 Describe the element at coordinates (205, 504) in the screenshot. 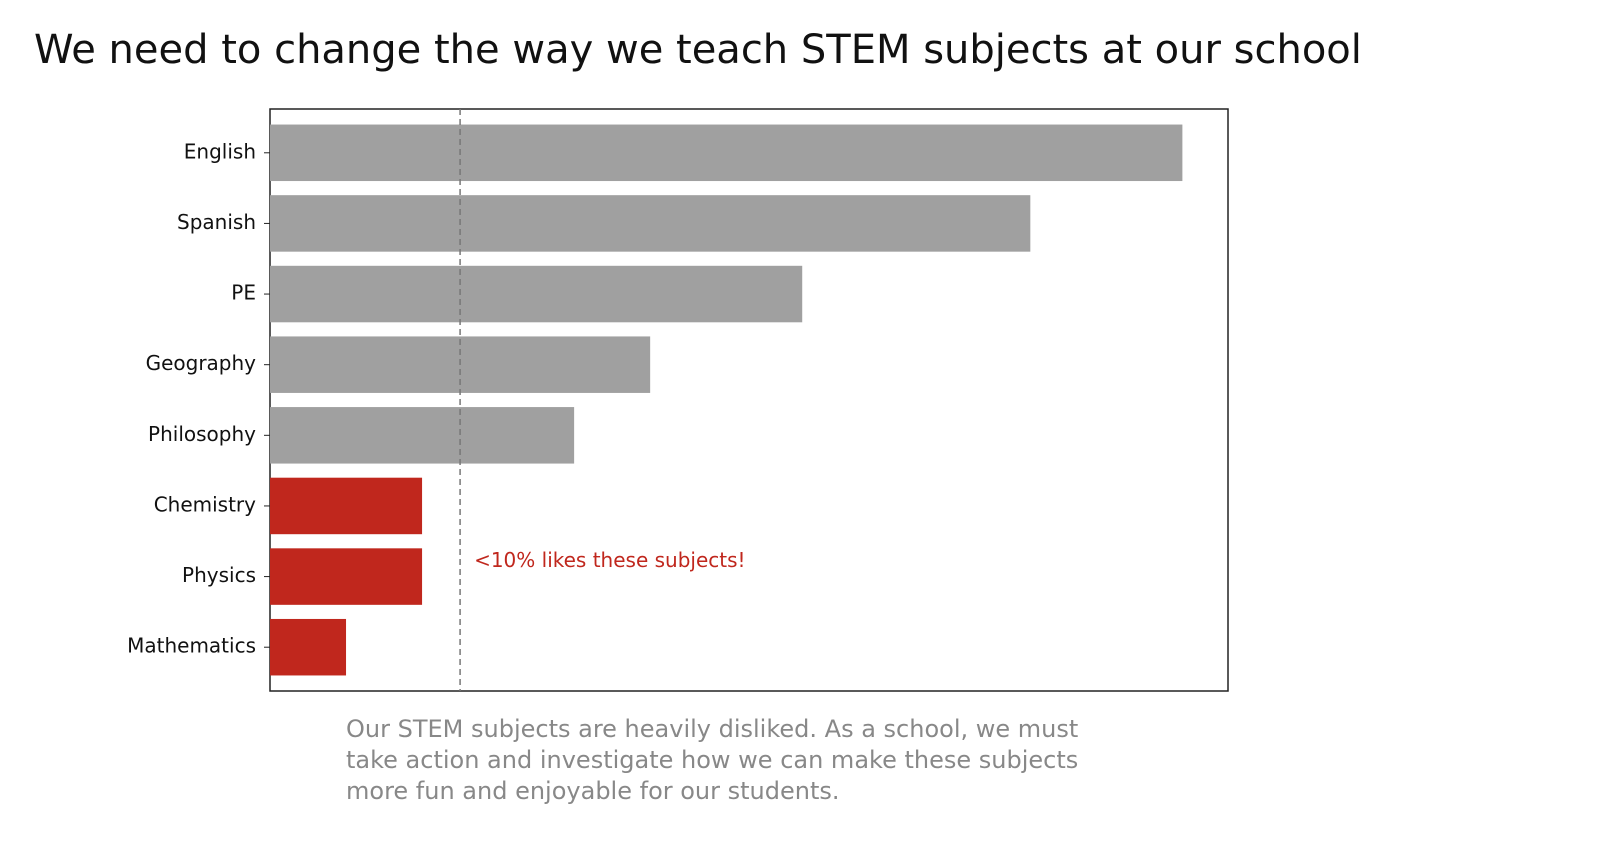

I see `y-tick-label: Chemistry` at that location.